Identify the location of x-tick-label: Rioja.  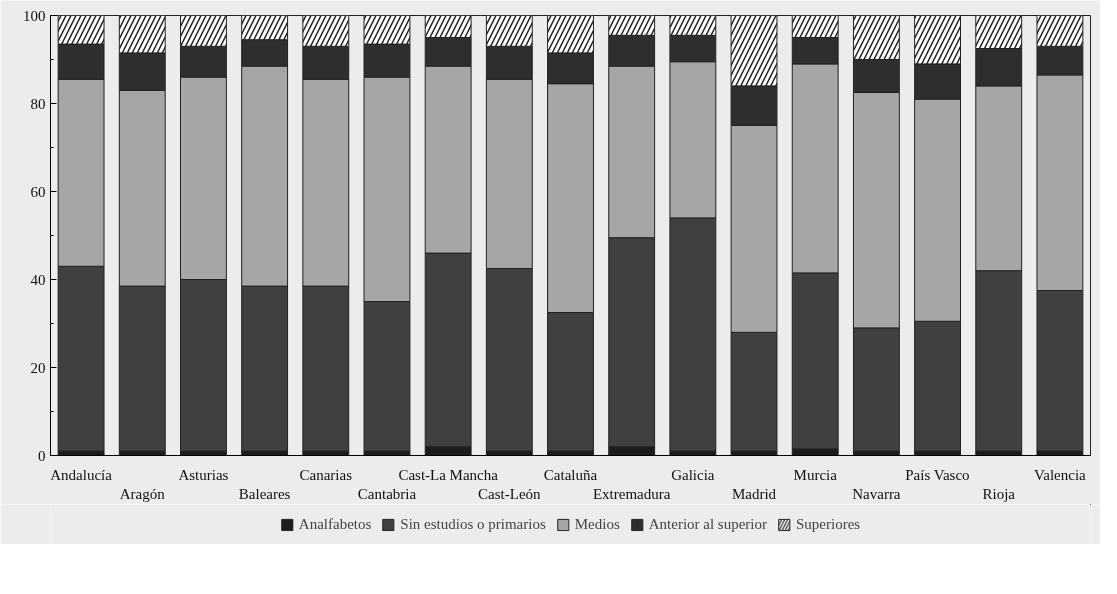
(999, 493).